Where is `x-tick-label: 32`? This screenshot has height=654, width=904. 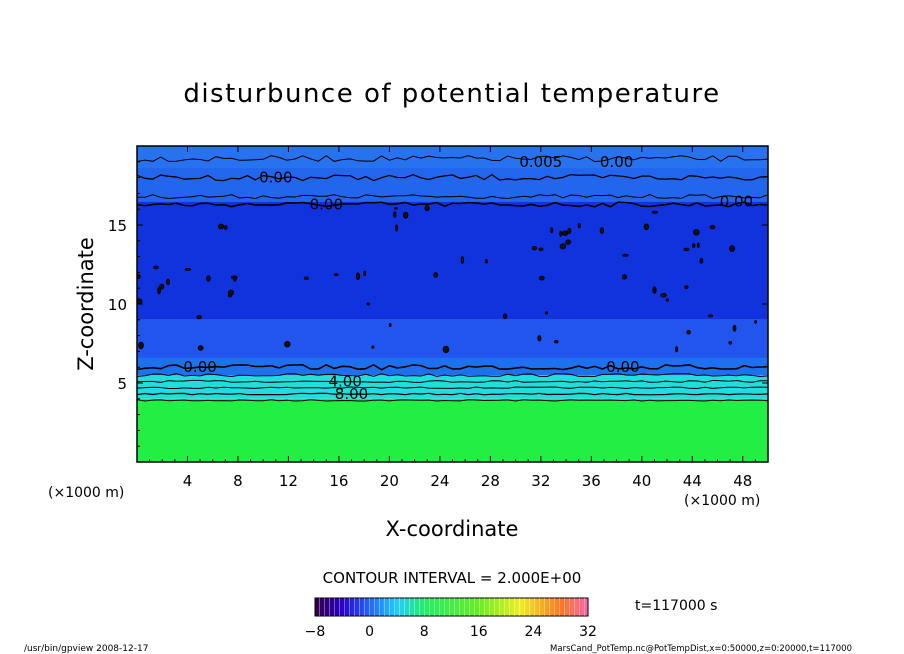
x-tick-label: 32 is located at coordinates (540, 481).